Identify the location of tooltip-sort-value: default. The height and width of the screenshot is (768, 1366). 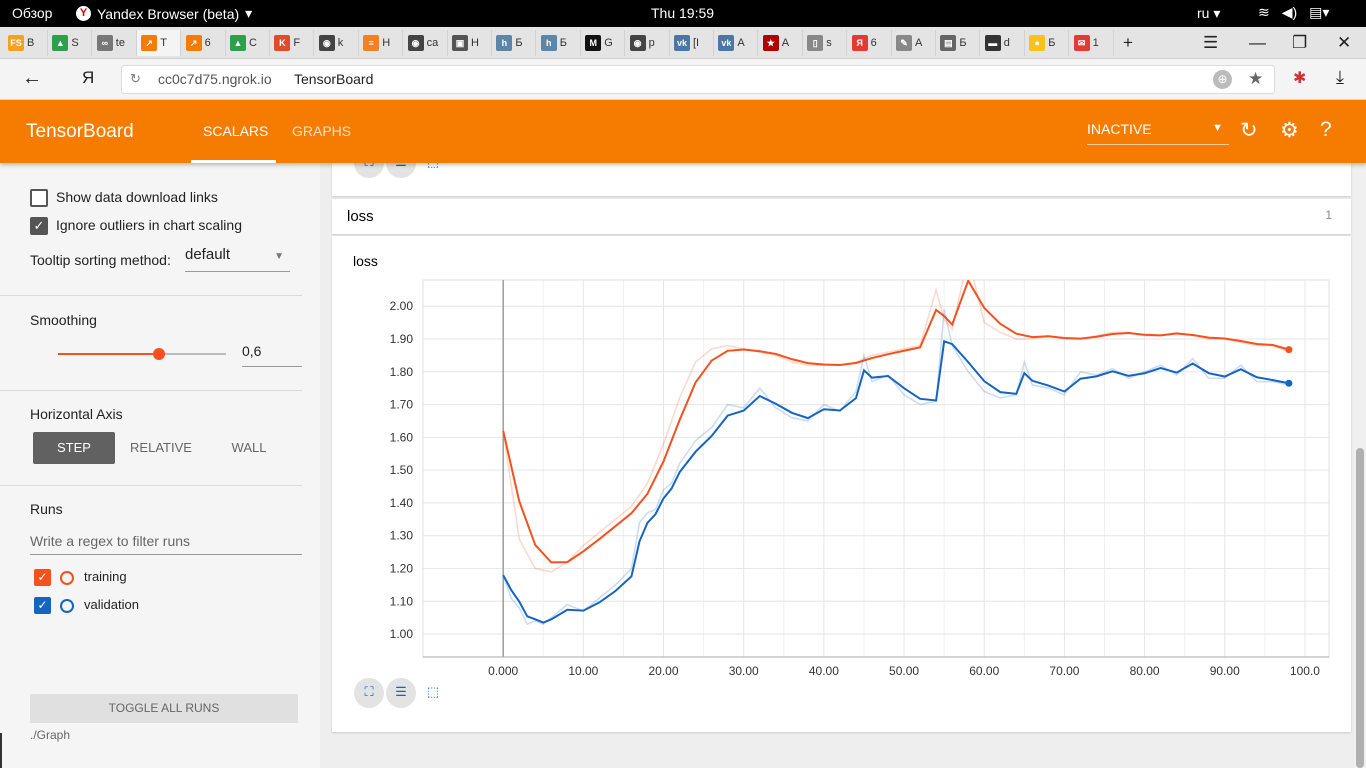
(208, 254).